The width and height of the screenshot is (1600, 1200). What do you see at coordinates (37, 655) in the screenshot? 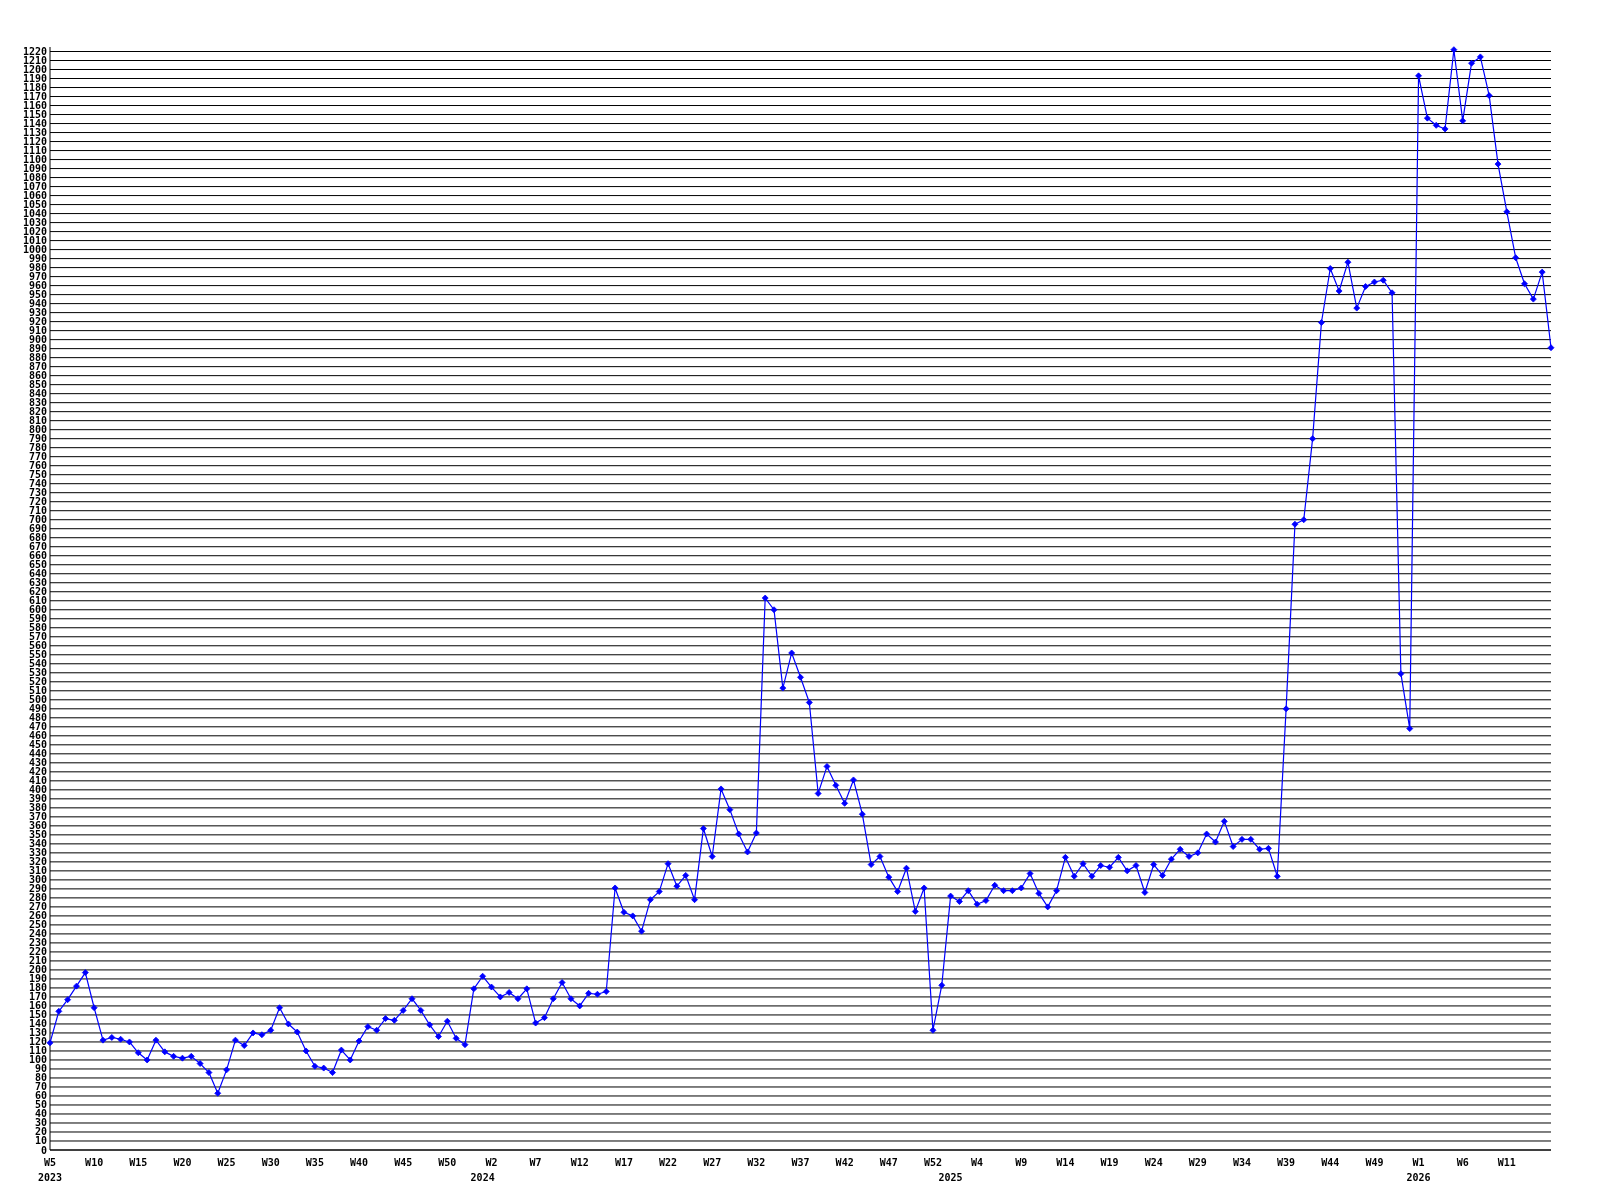
I see `y-tick-label: 550` at bounding box center [37, 655].